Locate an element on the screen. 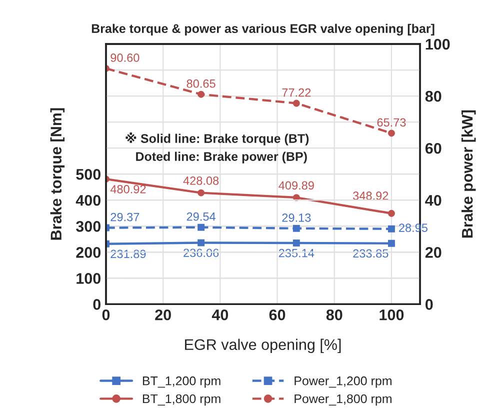 This screenshot has height=419, width=493. x-tick-label: 60 is located at coordinates (277, 314).